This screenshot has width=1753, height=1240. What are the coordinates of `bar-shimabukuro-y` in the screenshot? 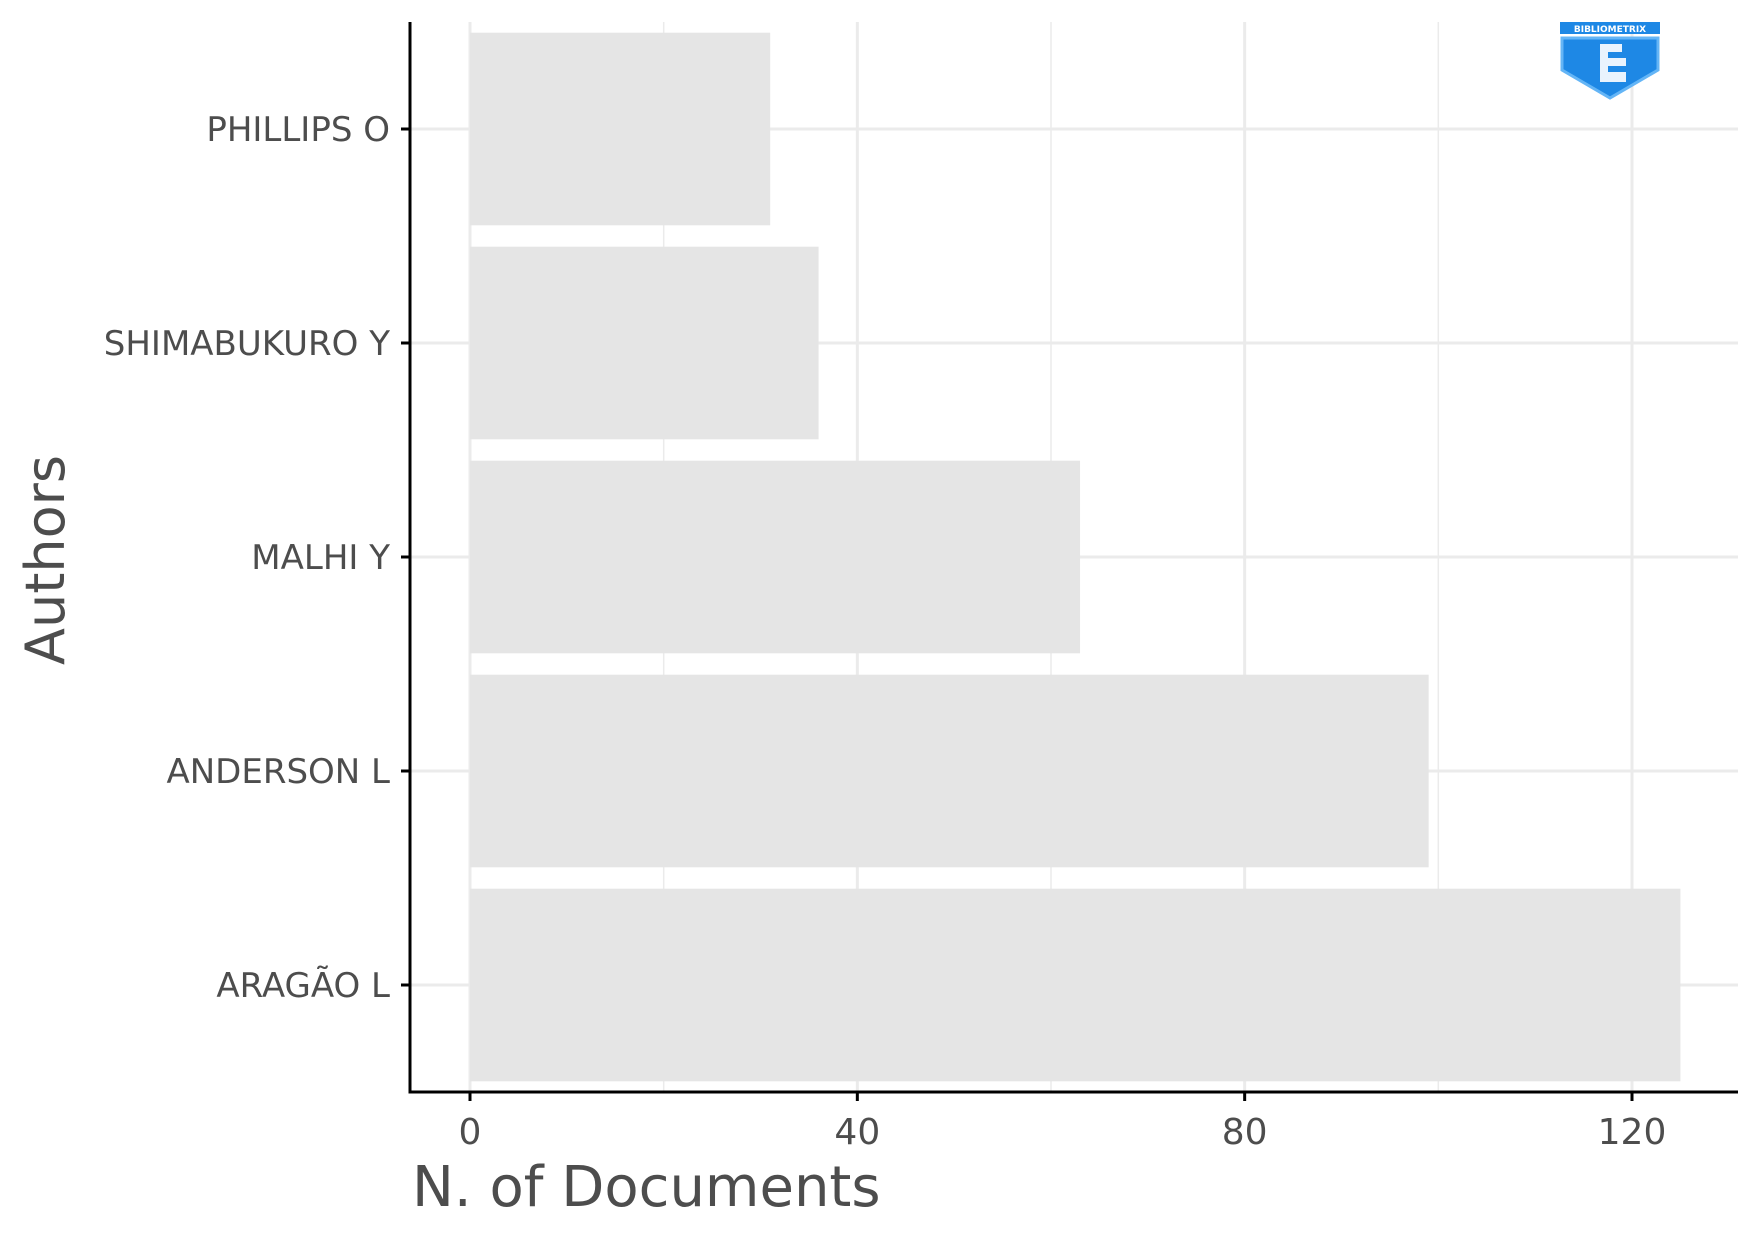 It's located at (644, 343).